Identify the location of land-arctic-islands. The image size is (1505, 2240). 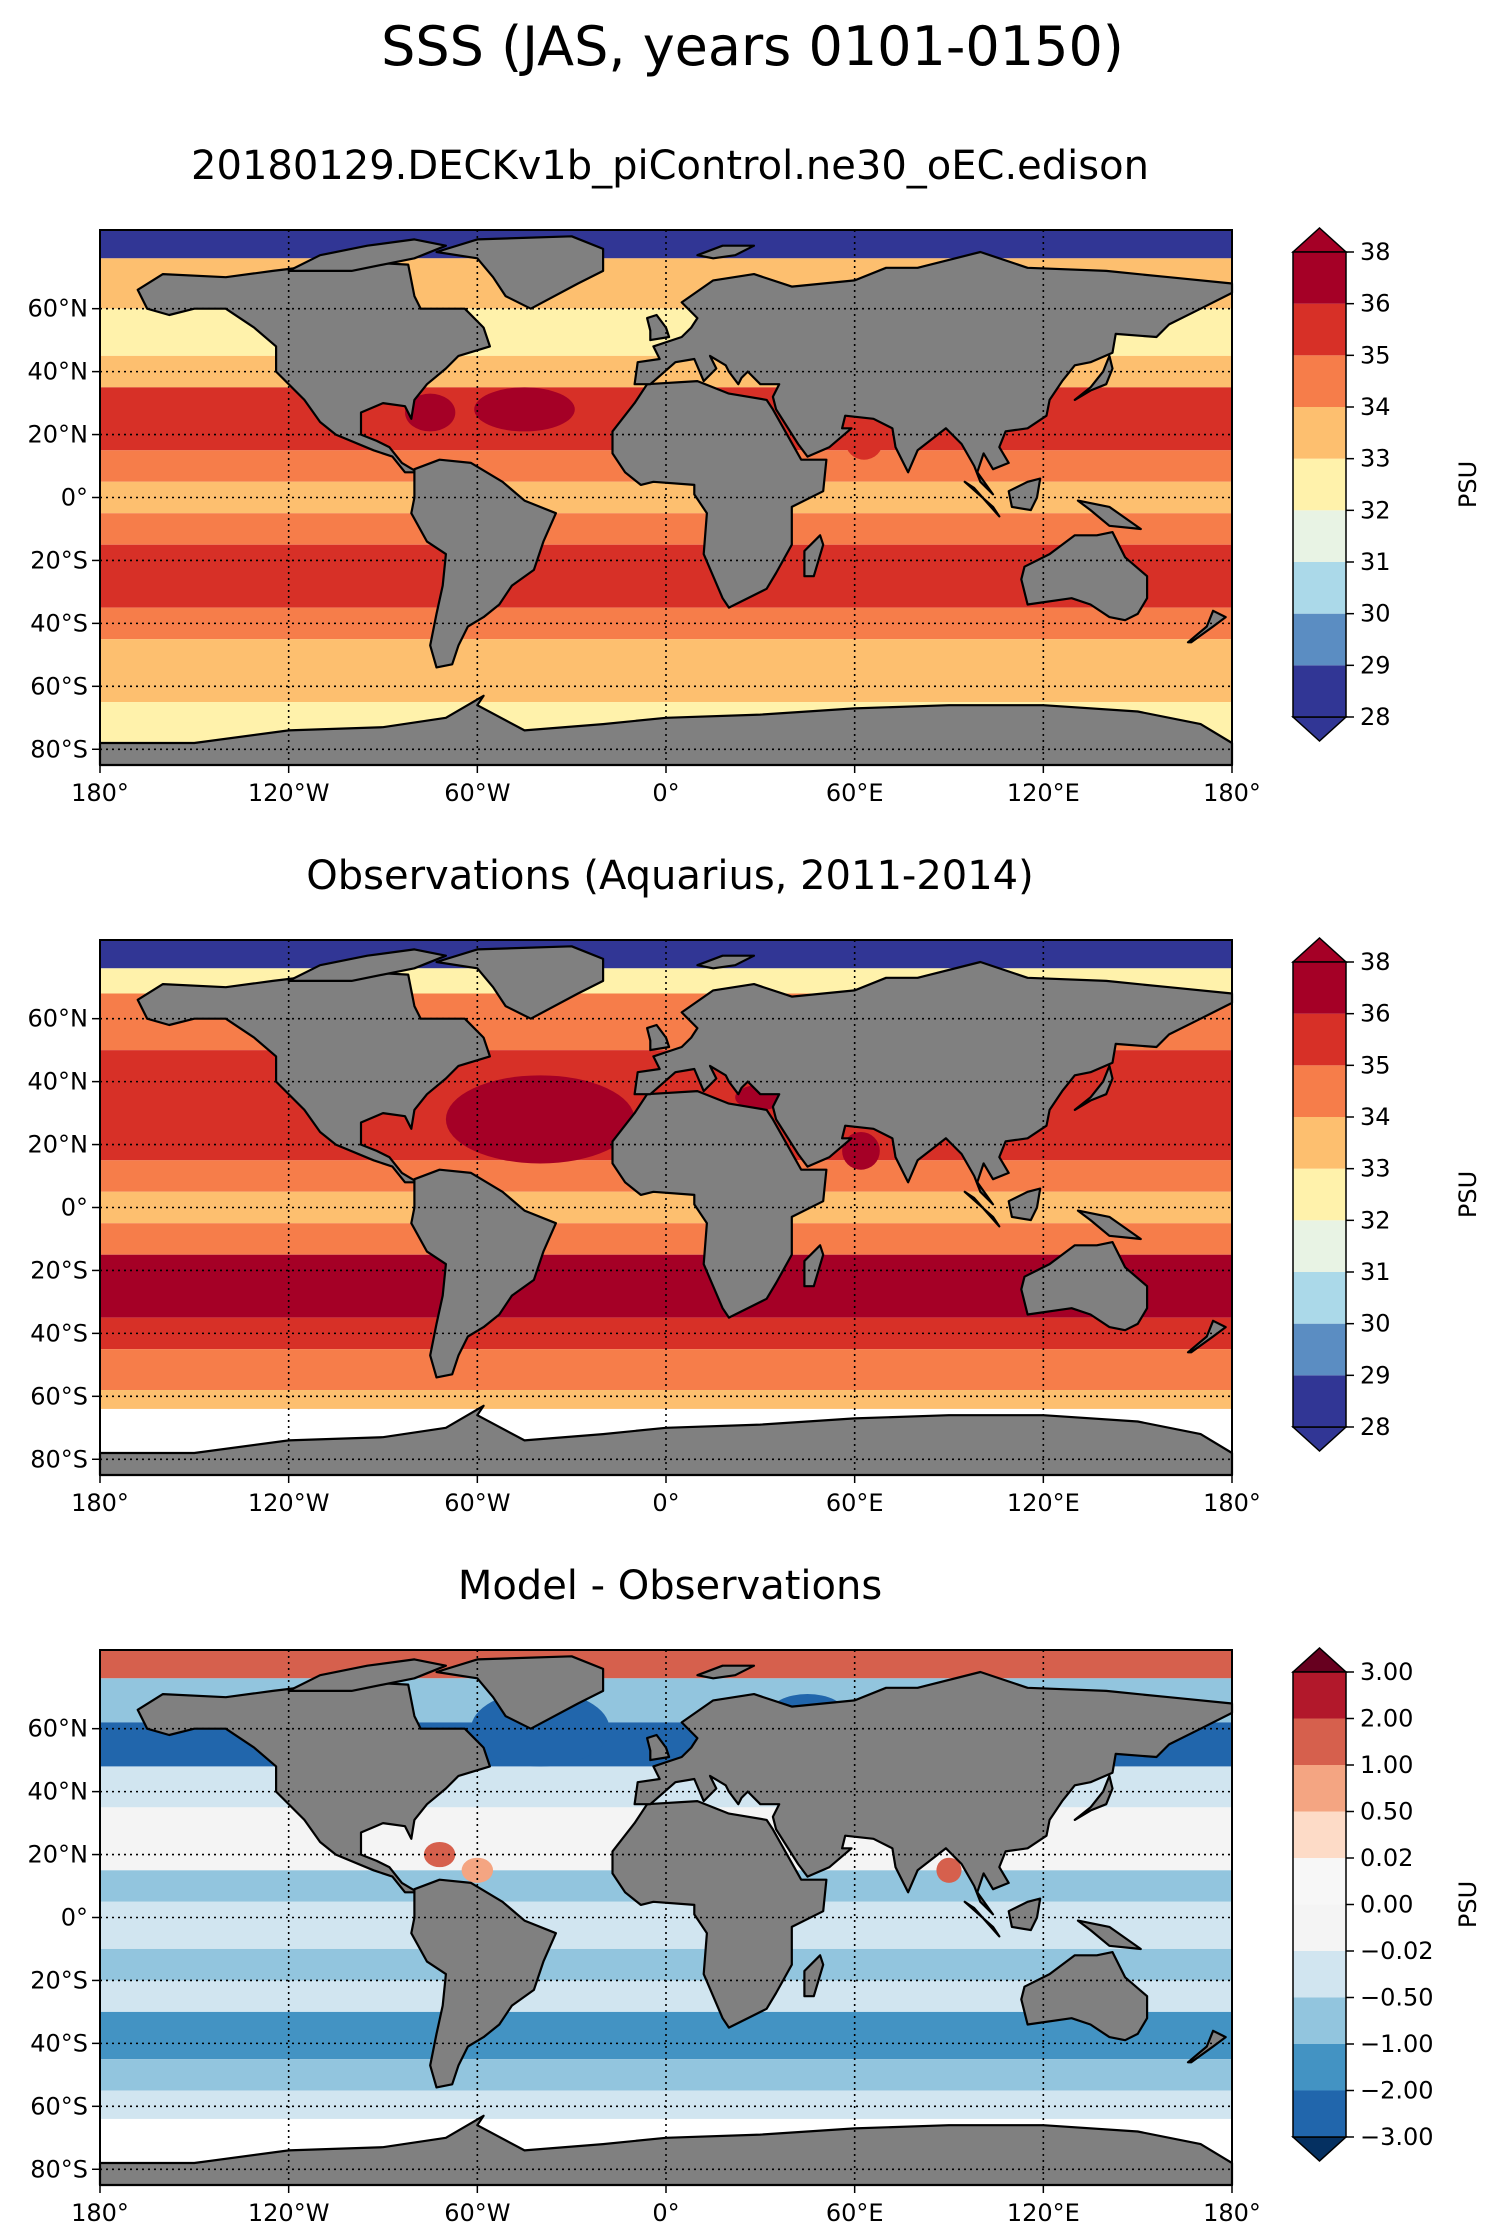
(367, 1675).